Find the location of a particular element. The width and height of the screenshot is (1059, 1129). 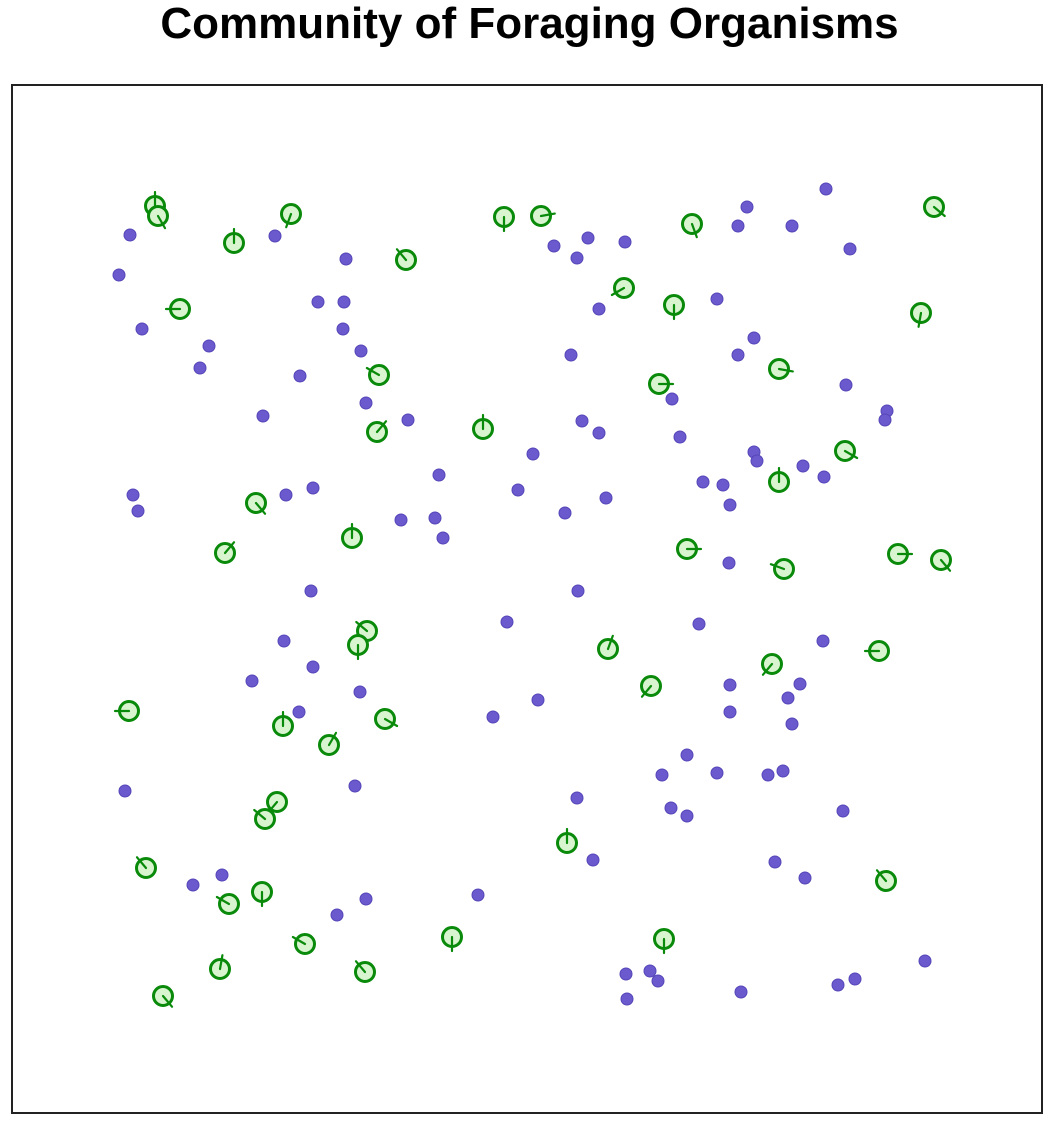

figure-title: Community of Foraging Organisms is located at coordinates (529, 24).